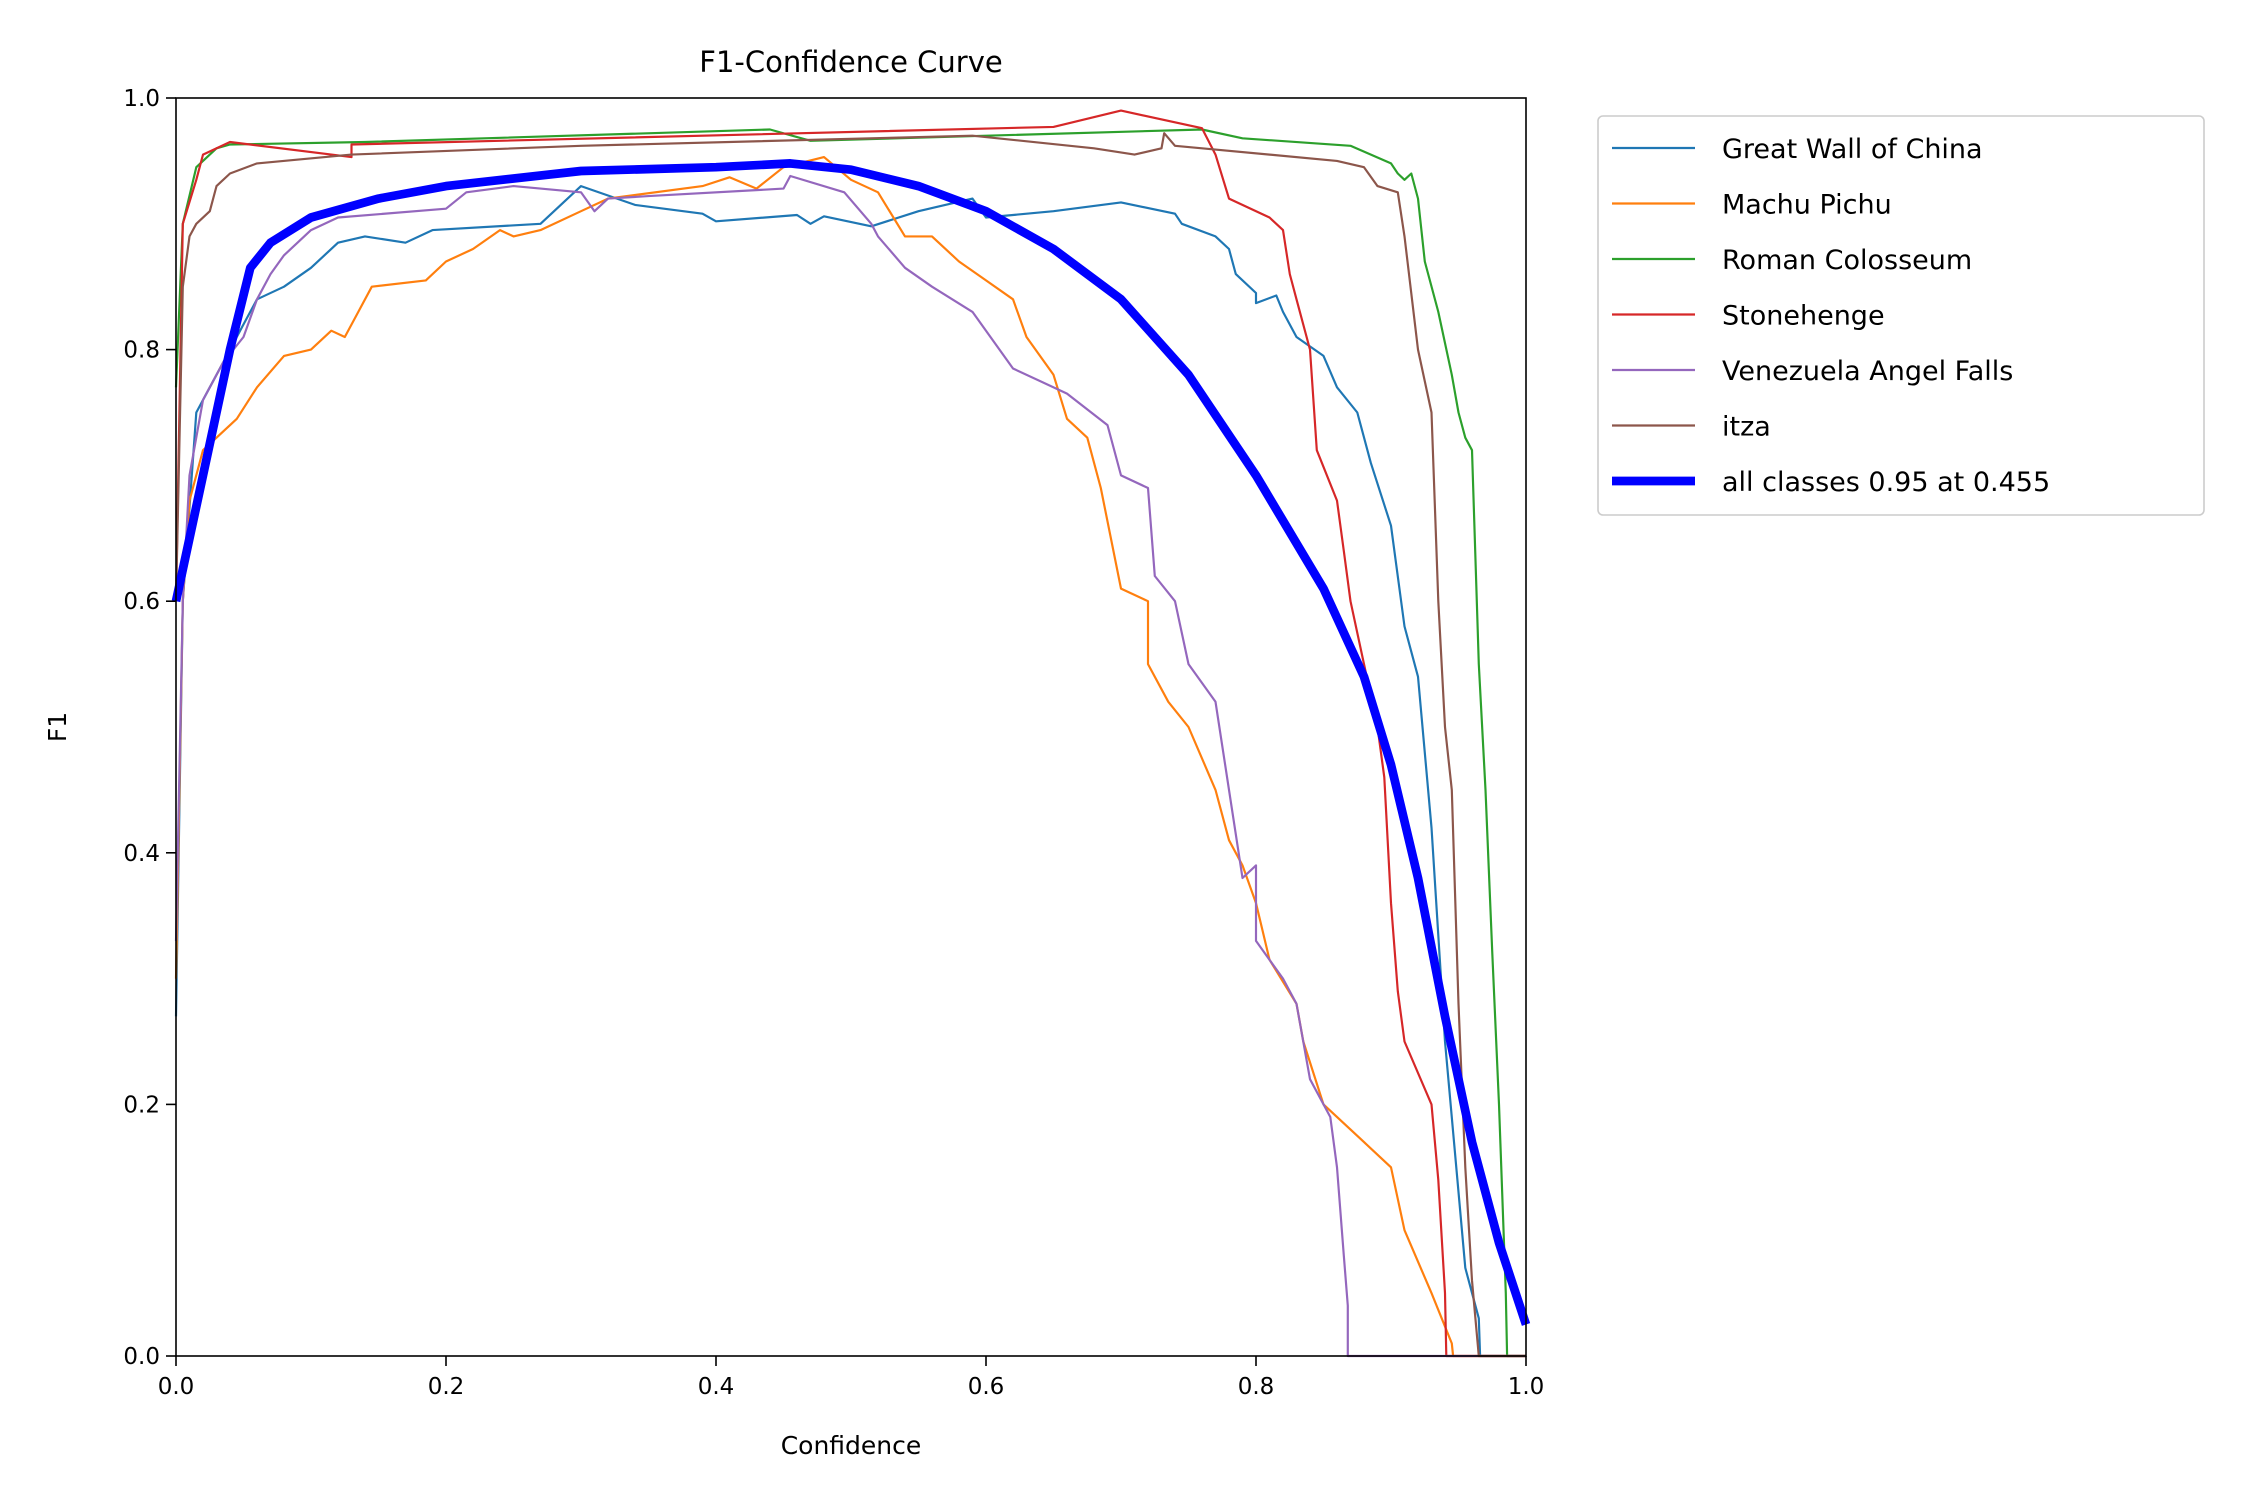 This screenshot has width=2250, height=1500. I want to click on legend-frame, so click(1901, 315).